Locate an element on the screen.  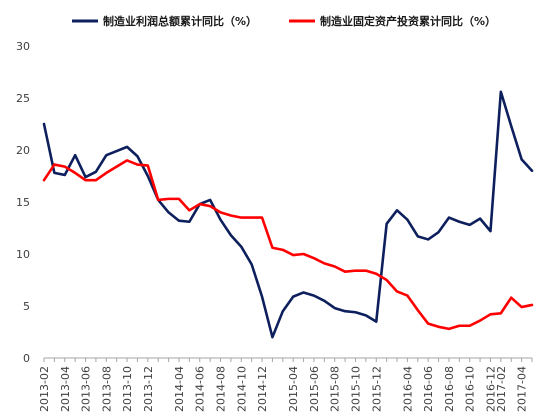
x-tick-label: 2013-04 is located at coordinates (65, 389).